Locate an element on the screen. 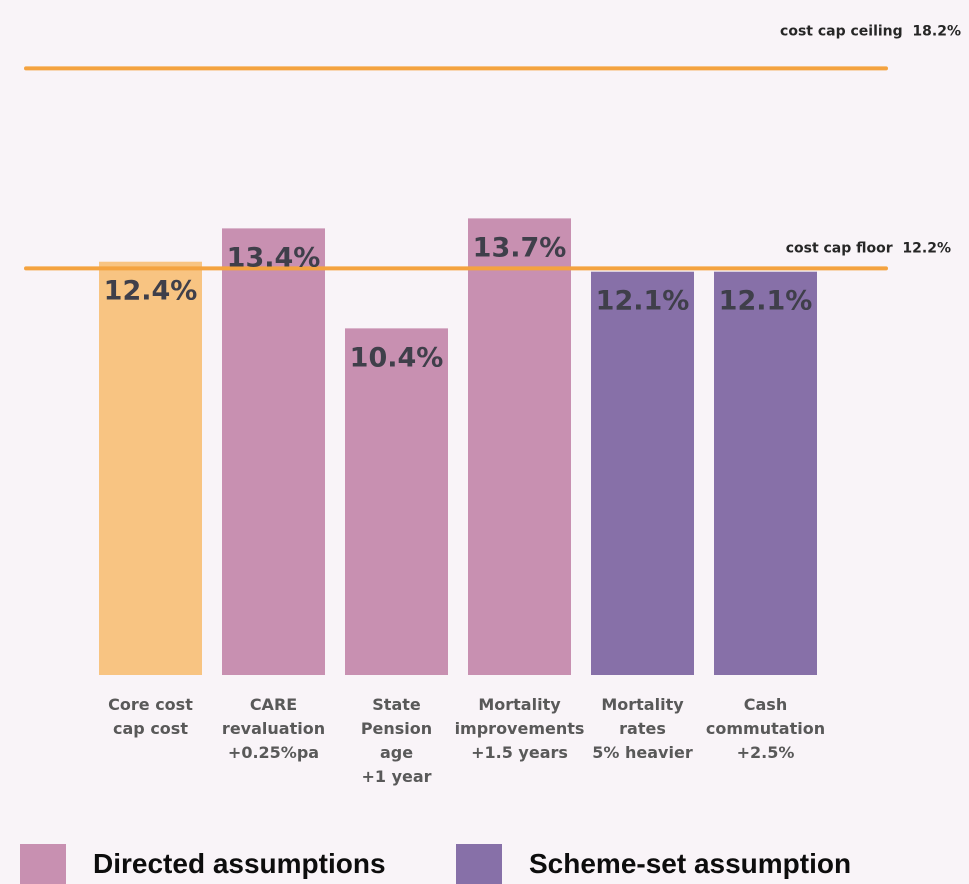 This screenshot has width=969, height=884. category-label-line: +1 year is located at coordinates (396, 776).